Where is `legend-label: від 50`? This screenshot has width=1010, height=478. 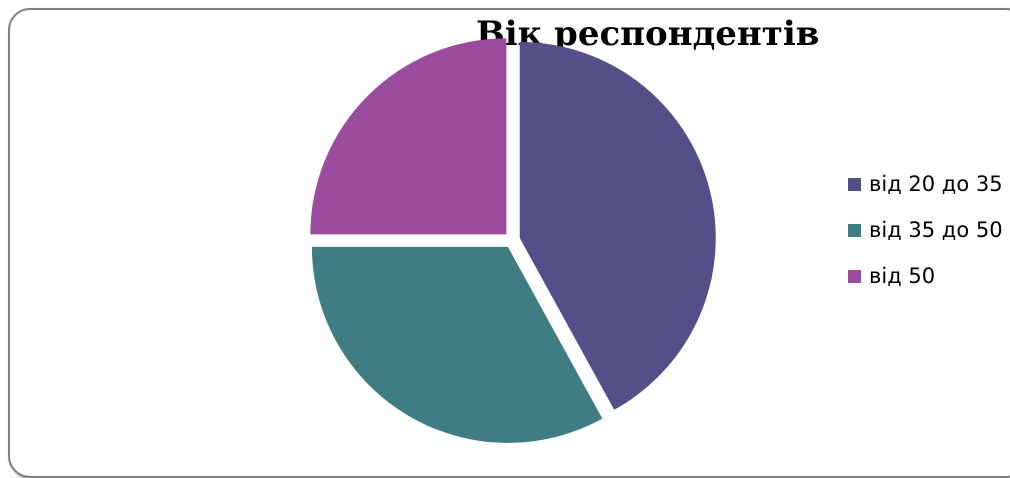 legend-label: від 50 is located at coordinates (902, 276).